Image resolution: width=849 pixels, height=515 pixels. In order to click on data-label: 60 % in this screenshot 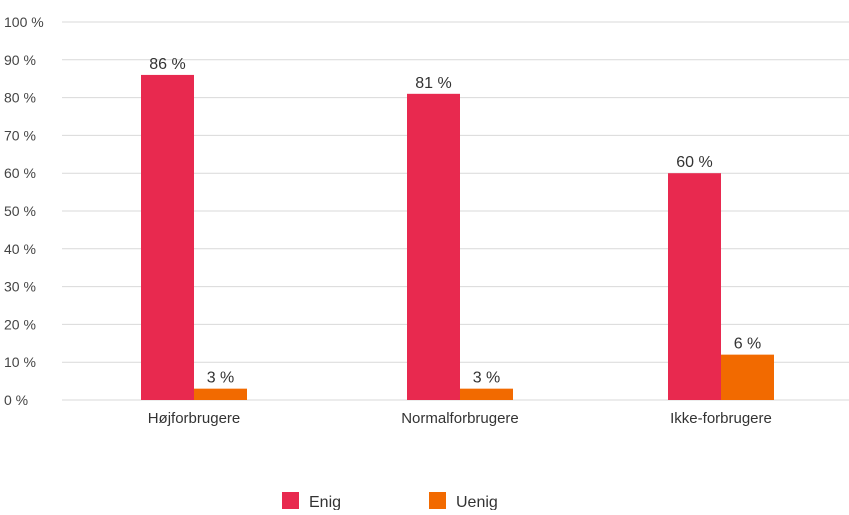, I will do `click(694, 162)`.